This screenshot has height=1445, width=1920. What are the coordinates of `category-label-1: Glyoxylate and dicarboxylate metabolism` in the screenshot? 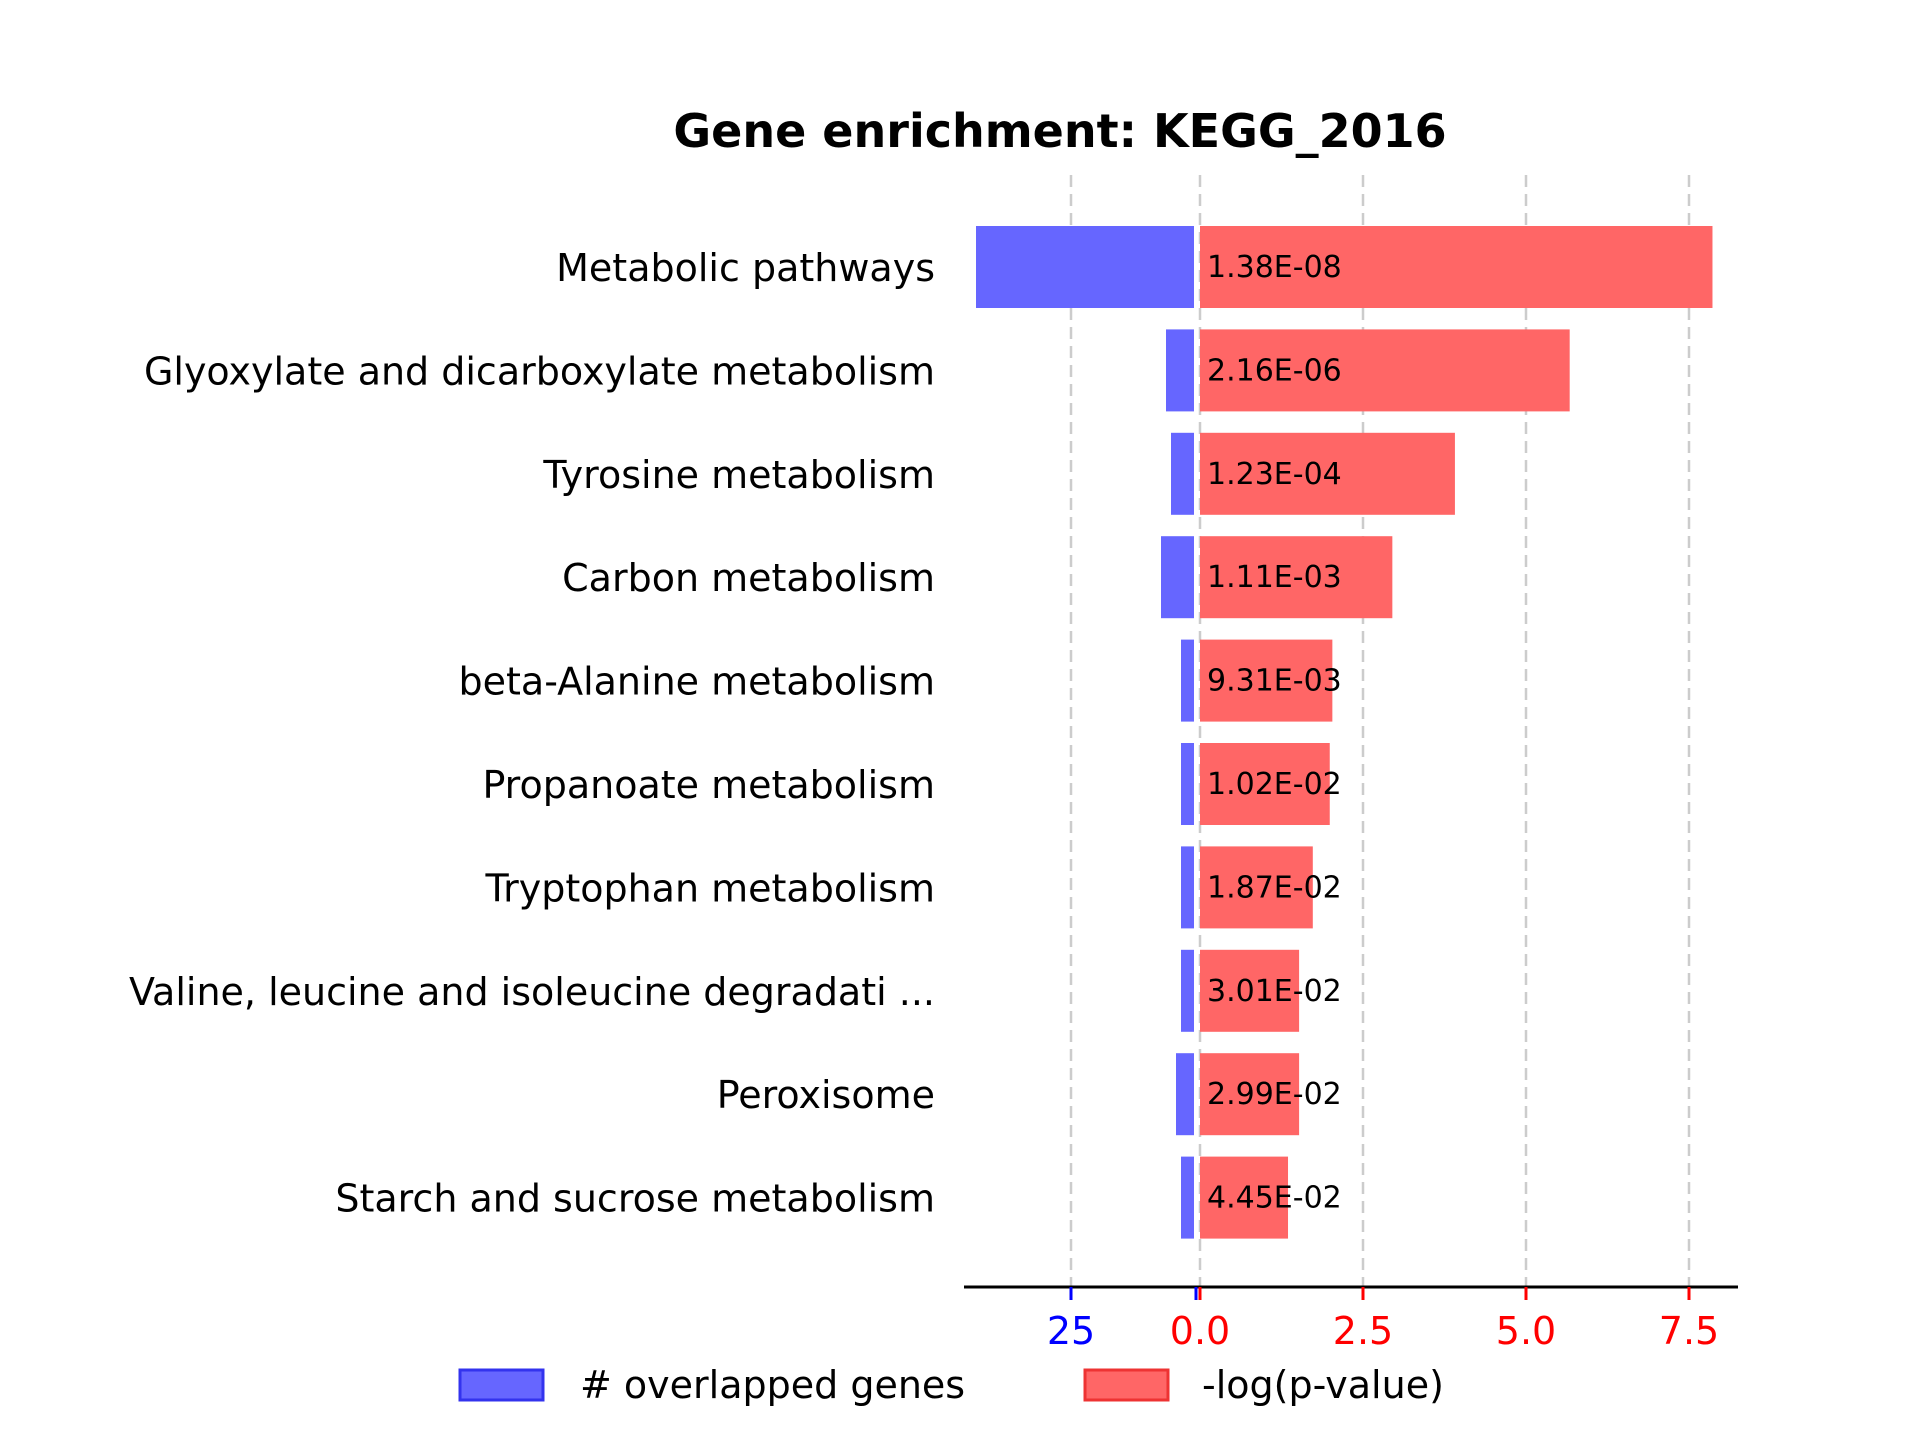 It's located at (539, 371).